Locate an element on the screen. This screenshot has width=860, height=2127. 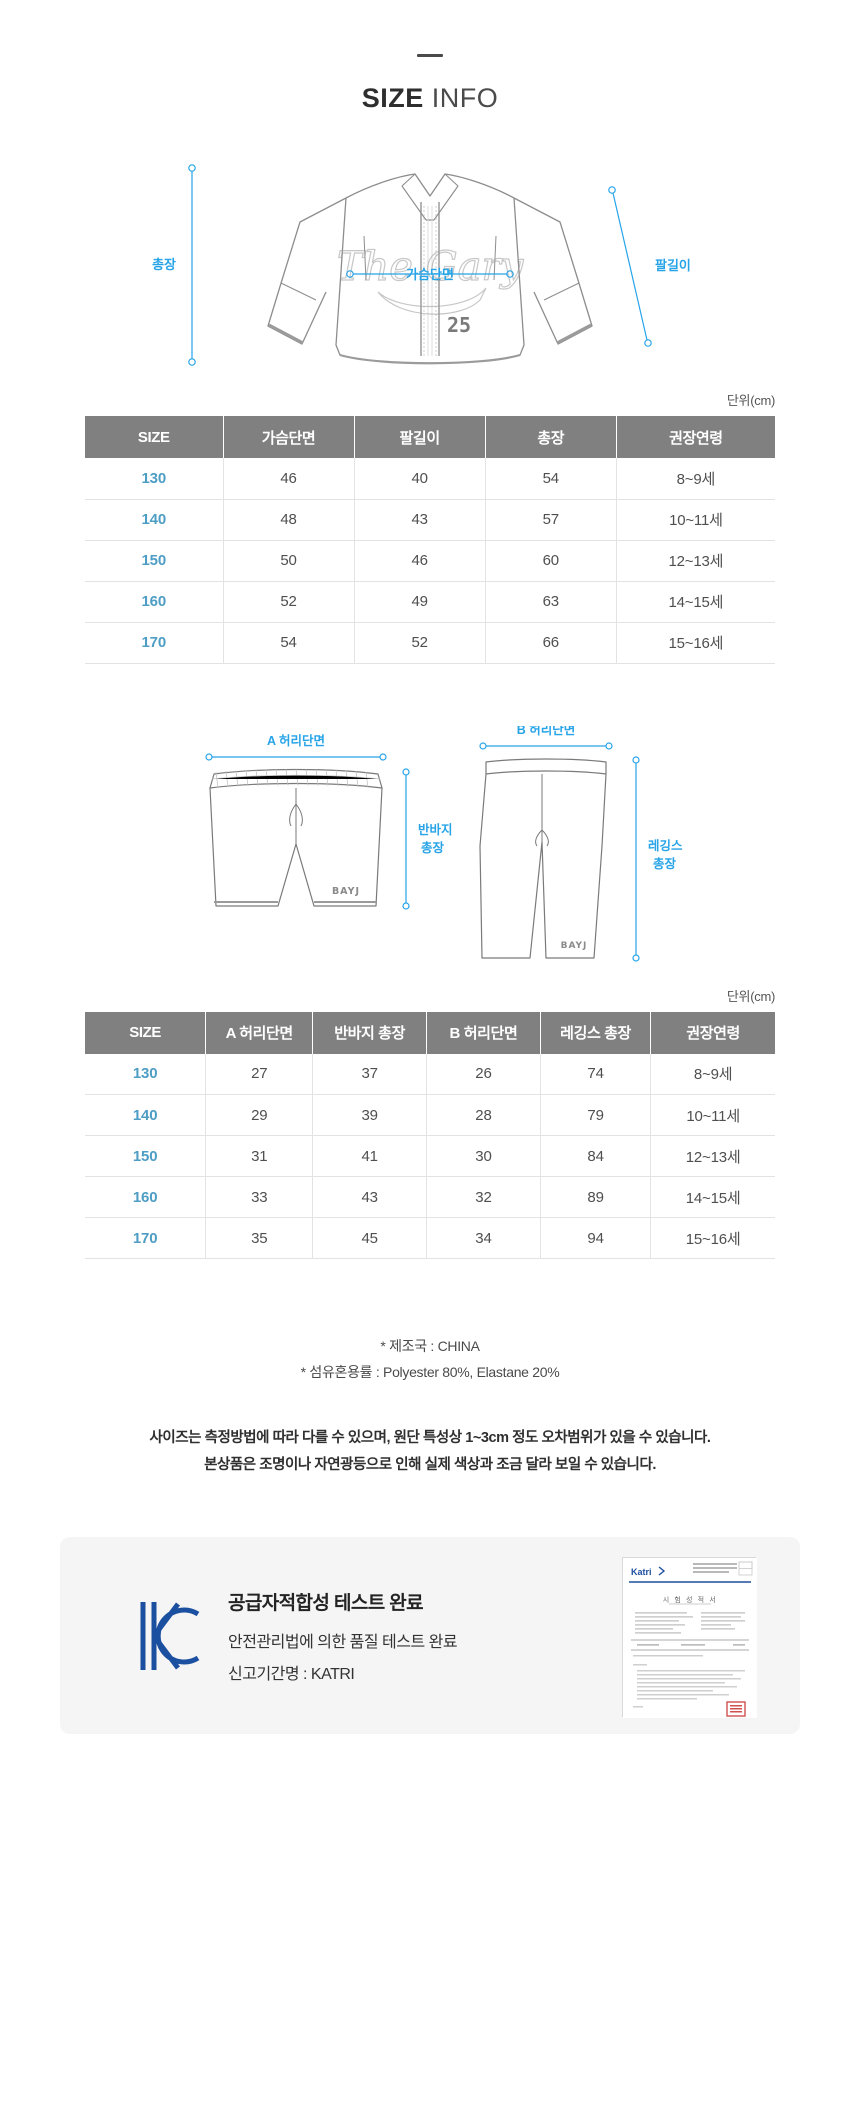
cell-value: 35 is located at coordinates (259, 1238).